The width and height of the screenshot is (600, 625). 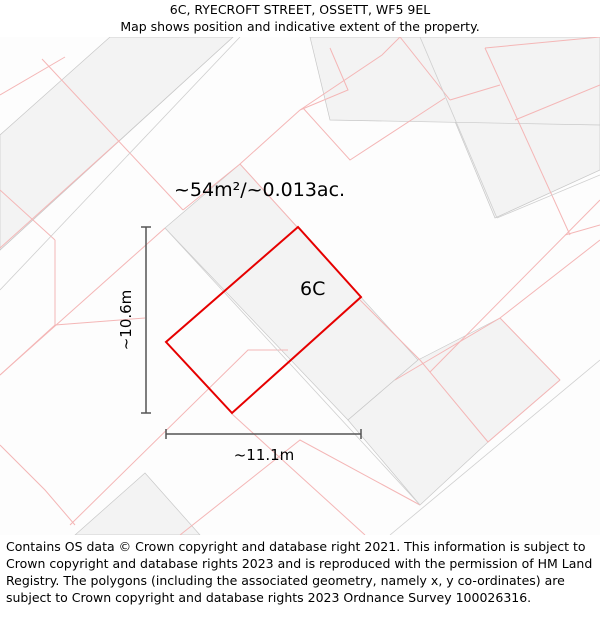 I want to click on area-label: ~54m²/~0.013ac., so click(x=259, y=190).